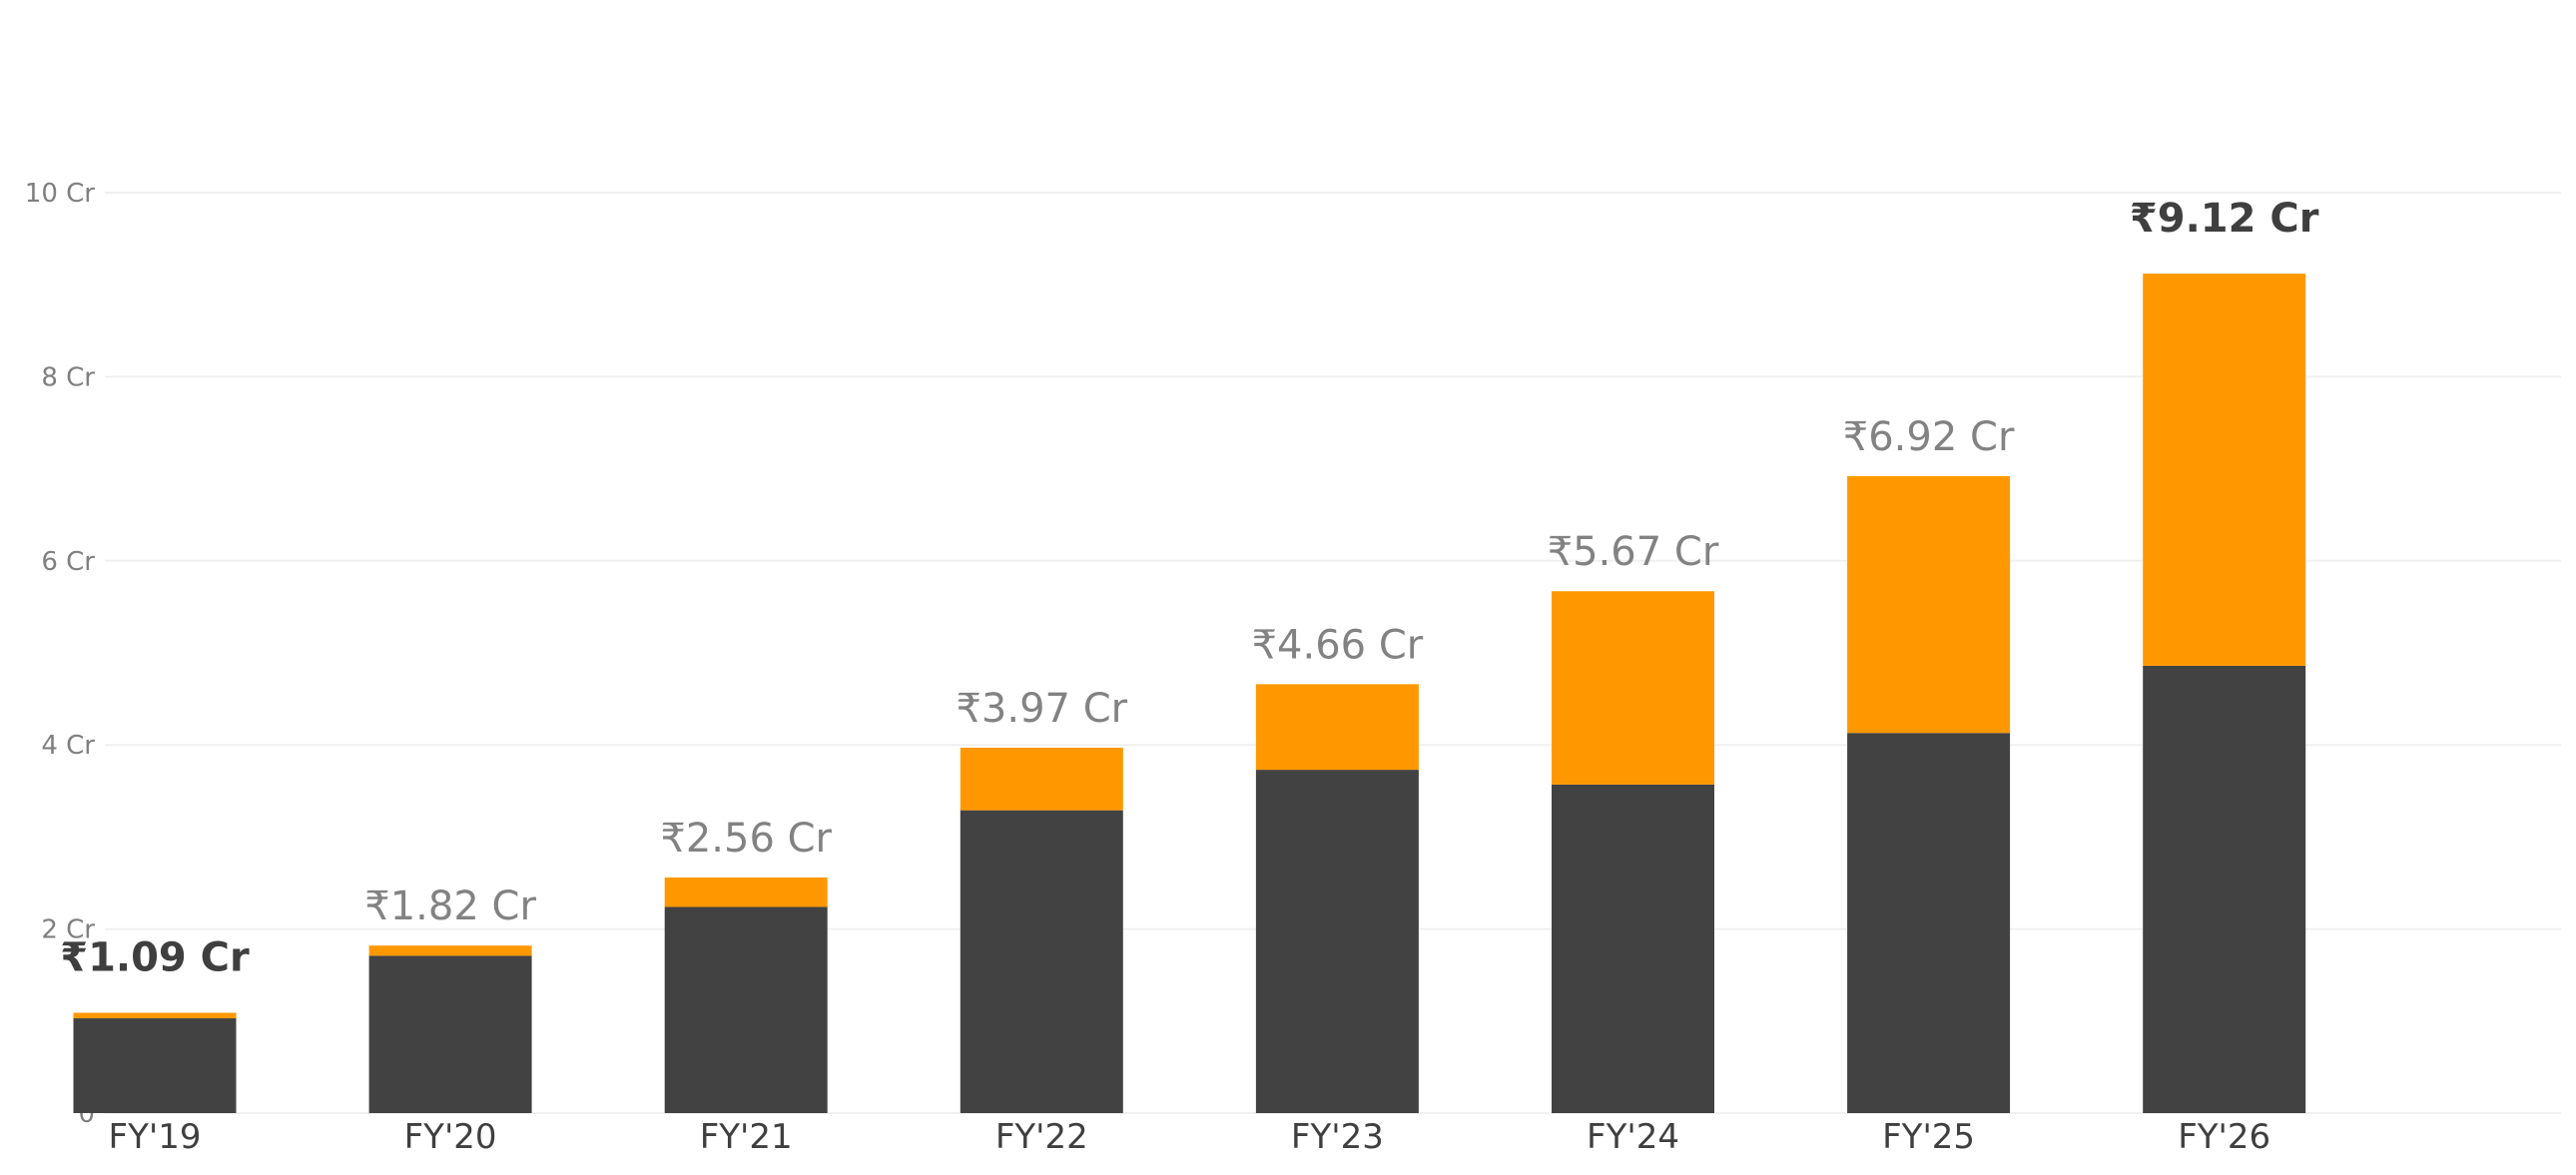 The height and width of the screenshot is (1175, 2576). What do you see at coordinates (68, 746) in the screenshot?
I see `y-tick-label: 4 Cr` at bounding box center [68, 746].